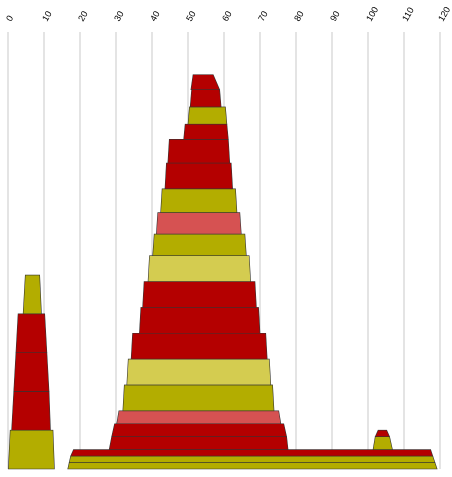  What do you see at coordinates (444, 14) in the screenshot?
I see `x-tick-label: 120` at bounding box center [444, 14].